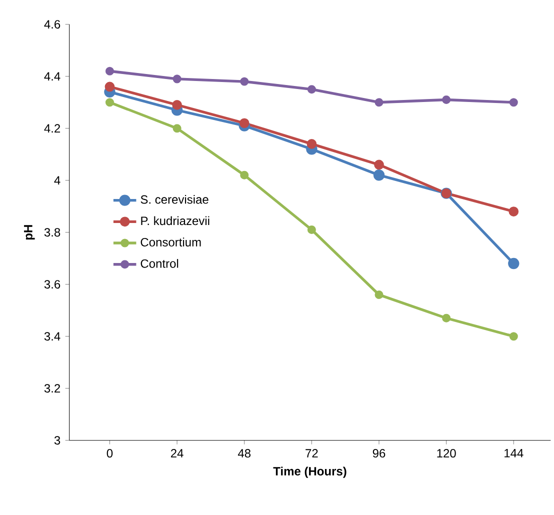 The image size is (554, 515). What do you see at coordinates (175, 221) in the screenshot?
I see `legend-label: P. kudriazevii` at bounding box center [175, 221].